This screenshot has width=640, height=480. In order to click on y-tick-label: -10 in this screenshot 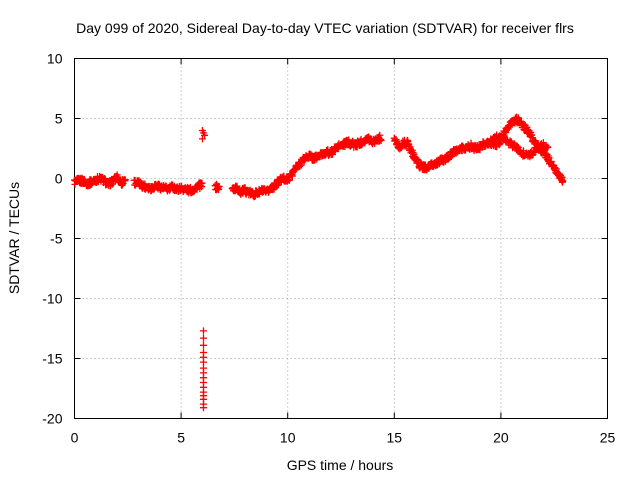, I will do `click(52, 299)`.